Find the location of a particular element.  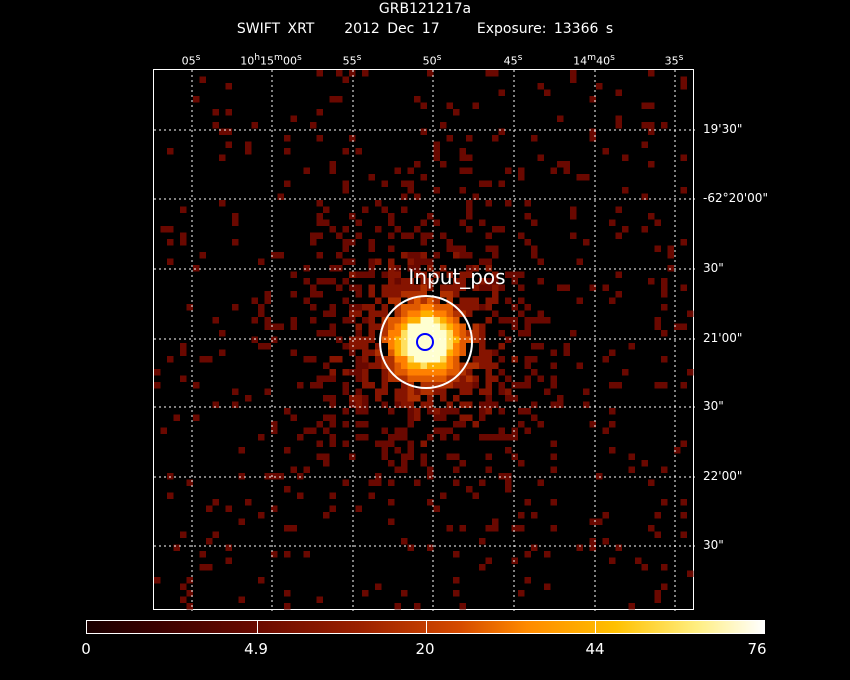

input-pos-region-circle is located at coordinates (426, 342).